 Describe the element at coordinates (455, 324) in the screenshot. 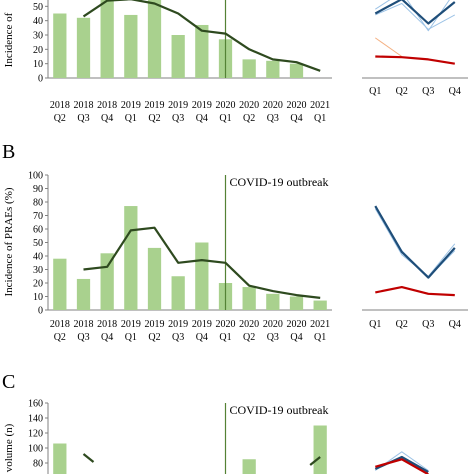

I see `side-x-label: Q4` at that location.